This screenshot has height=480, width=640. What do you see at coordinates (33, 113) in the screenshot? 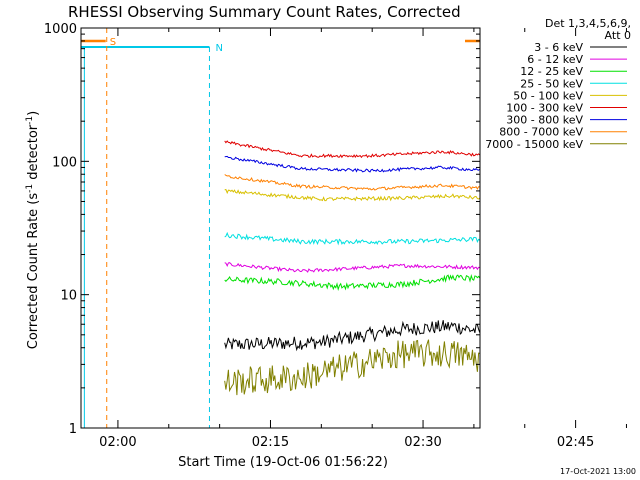
I see `y-axis-label-end: )` at bounding box center [33, 113].